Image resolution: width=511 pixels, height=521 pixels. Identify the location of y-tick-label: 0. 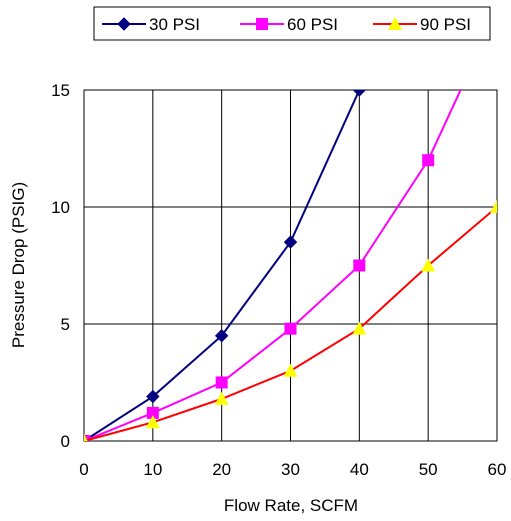
(65, 441).